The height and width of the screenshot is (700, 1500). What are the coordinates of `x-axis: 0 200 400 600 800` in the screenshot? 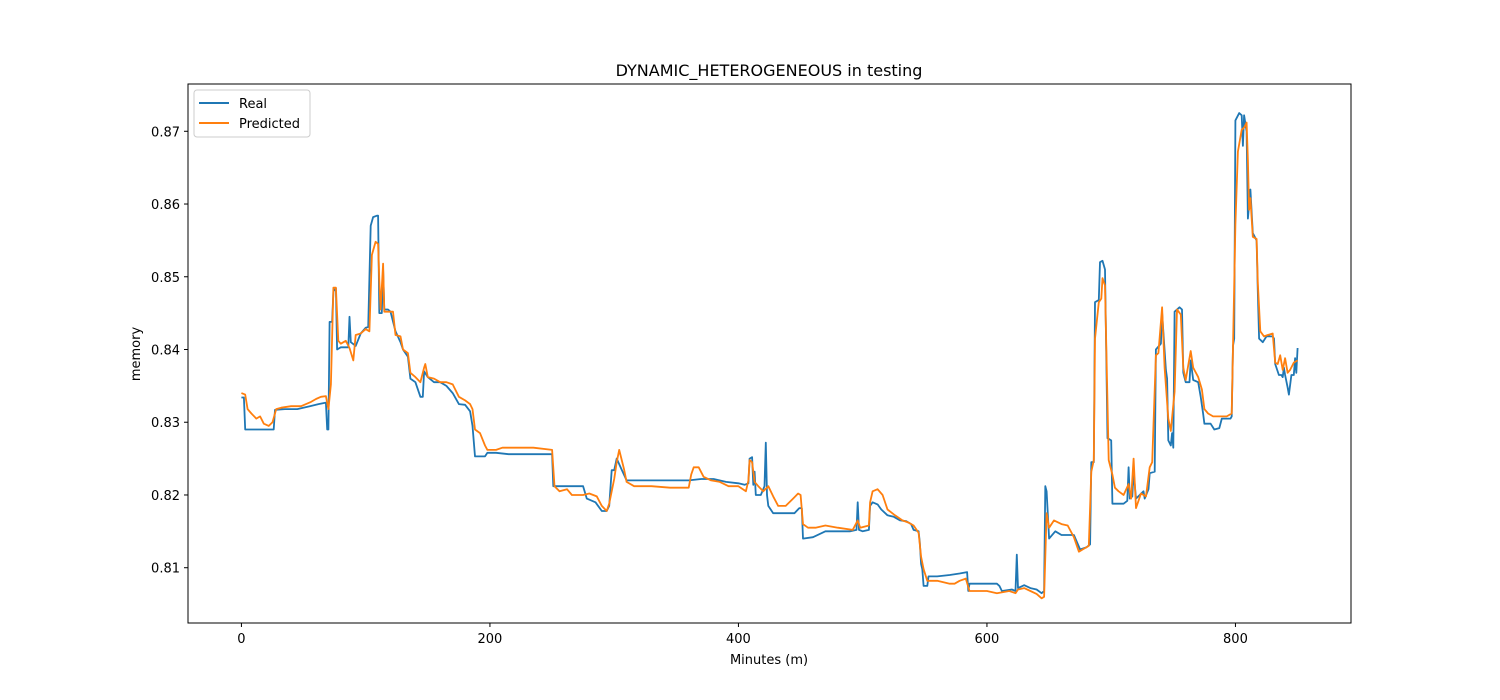 It's located at (742, 635).